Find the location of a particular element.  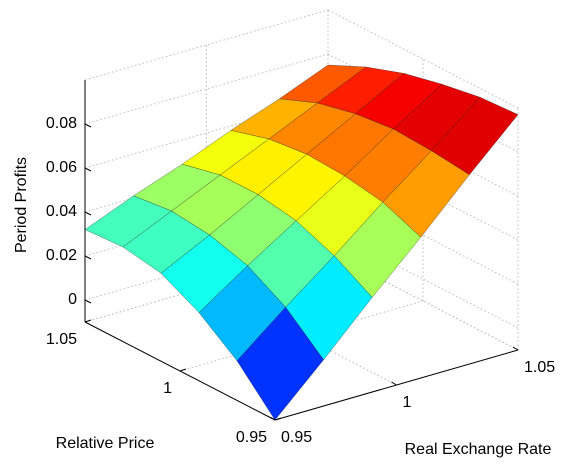

z-tick-label: 0.08 is located at coordinates (61, 123).